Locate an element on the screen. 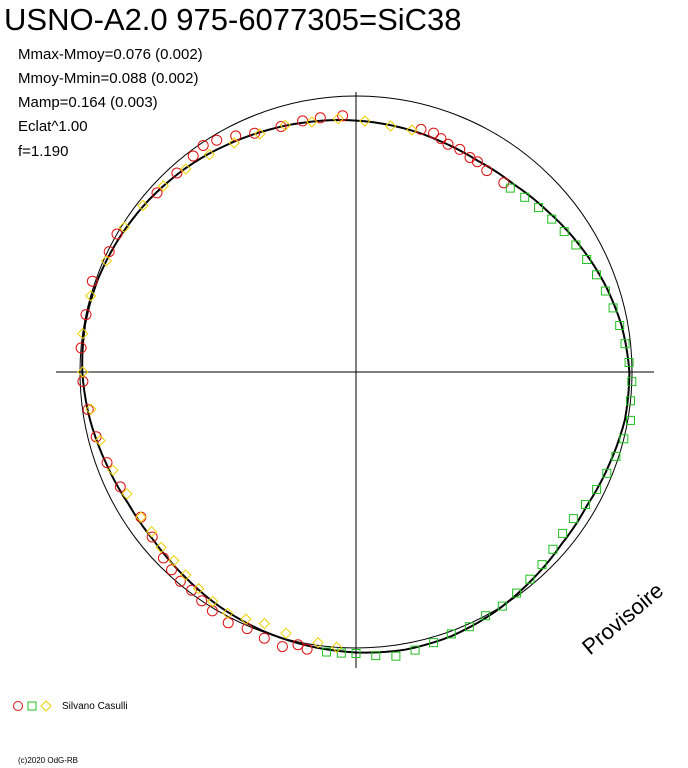 This screenshot has height=768, width=688. stat-mmax-mmoy: Mmax-Mmoy=0.076 (0.002) is located at coordinates (110, 54).